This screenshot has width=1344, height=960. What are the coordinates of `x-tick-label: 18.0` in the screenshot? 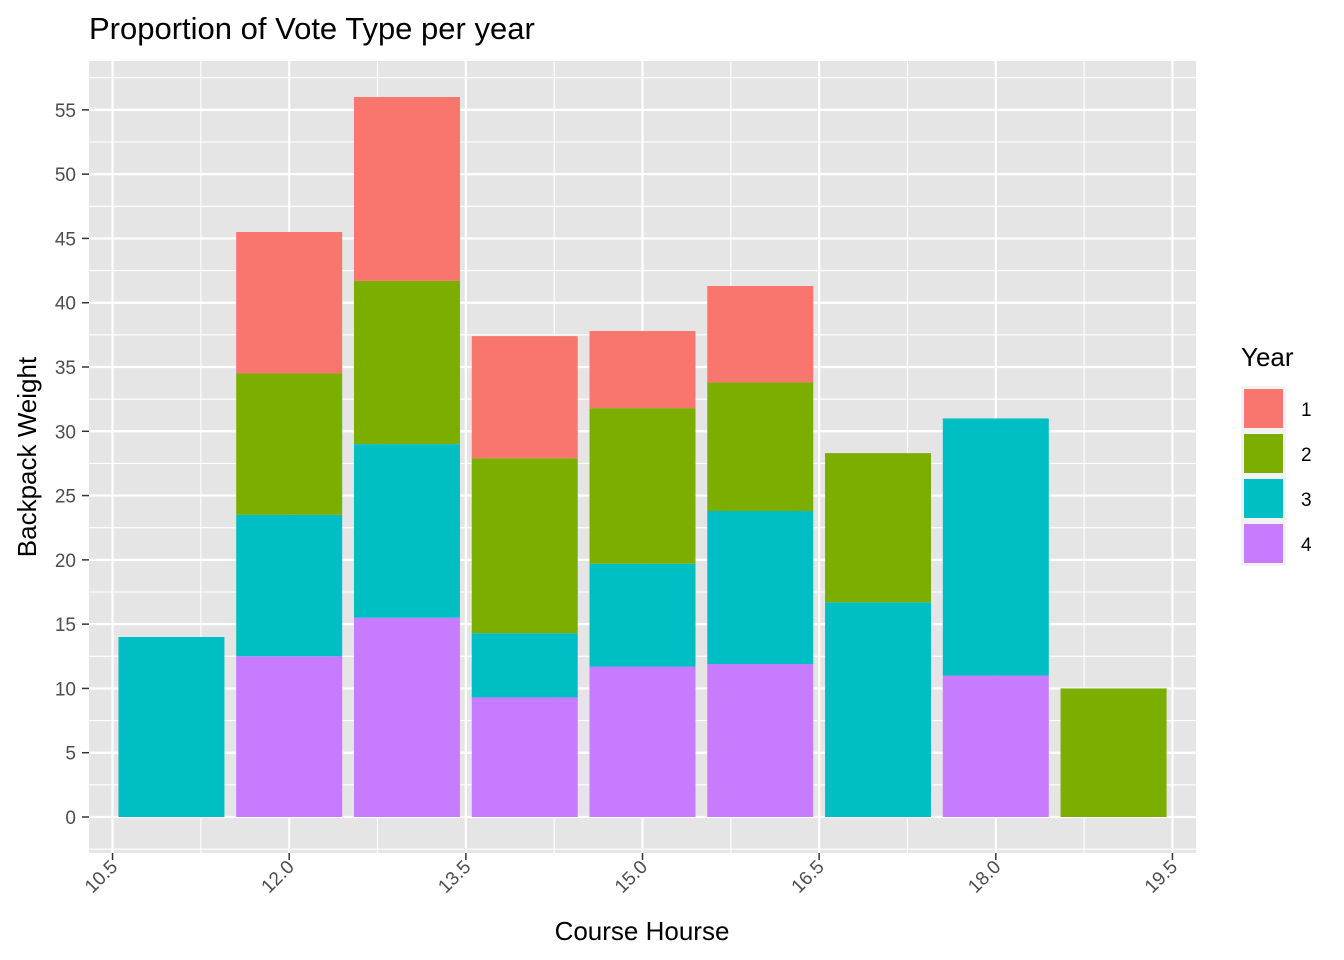 It's located at (984, 877).